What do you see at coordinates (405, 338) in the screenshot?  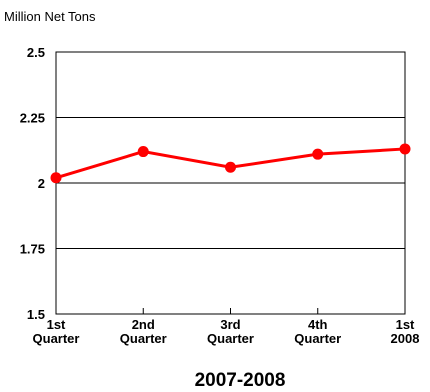 I see `x-tick-label: 2008` at bounding box center [405, 338].